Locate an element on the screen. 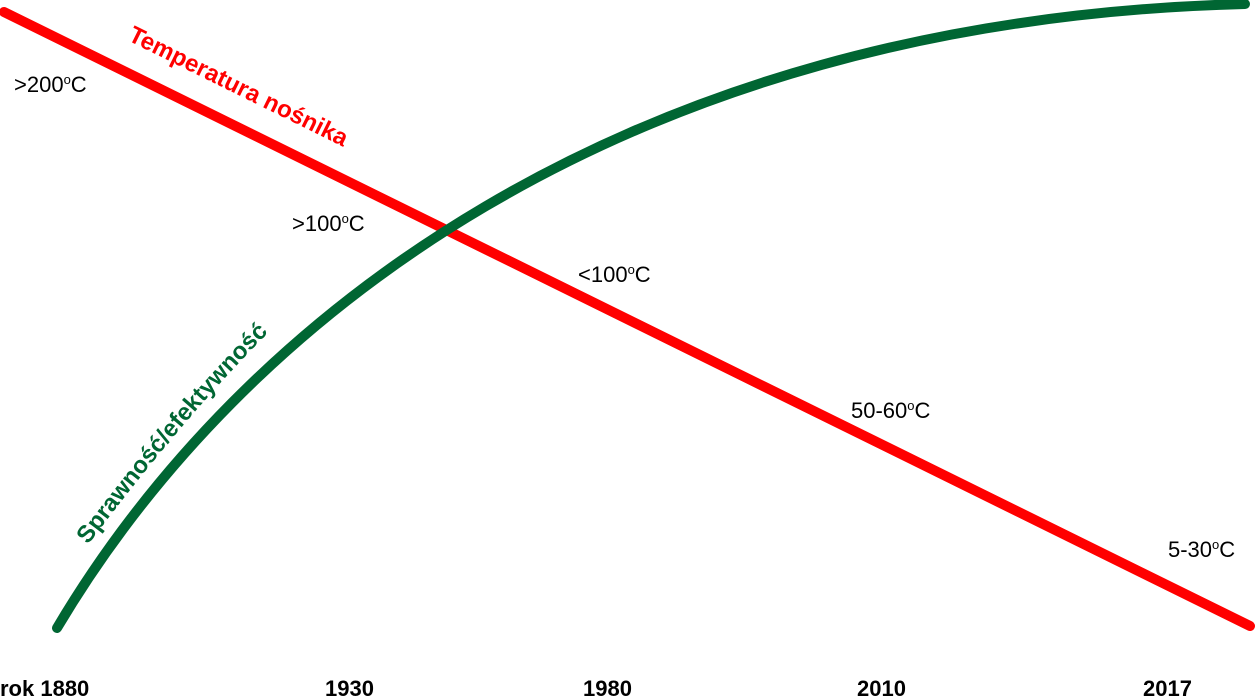 The image size is (1258, 700). x-tick-label: 1980 is located at coordinates (607, 688).